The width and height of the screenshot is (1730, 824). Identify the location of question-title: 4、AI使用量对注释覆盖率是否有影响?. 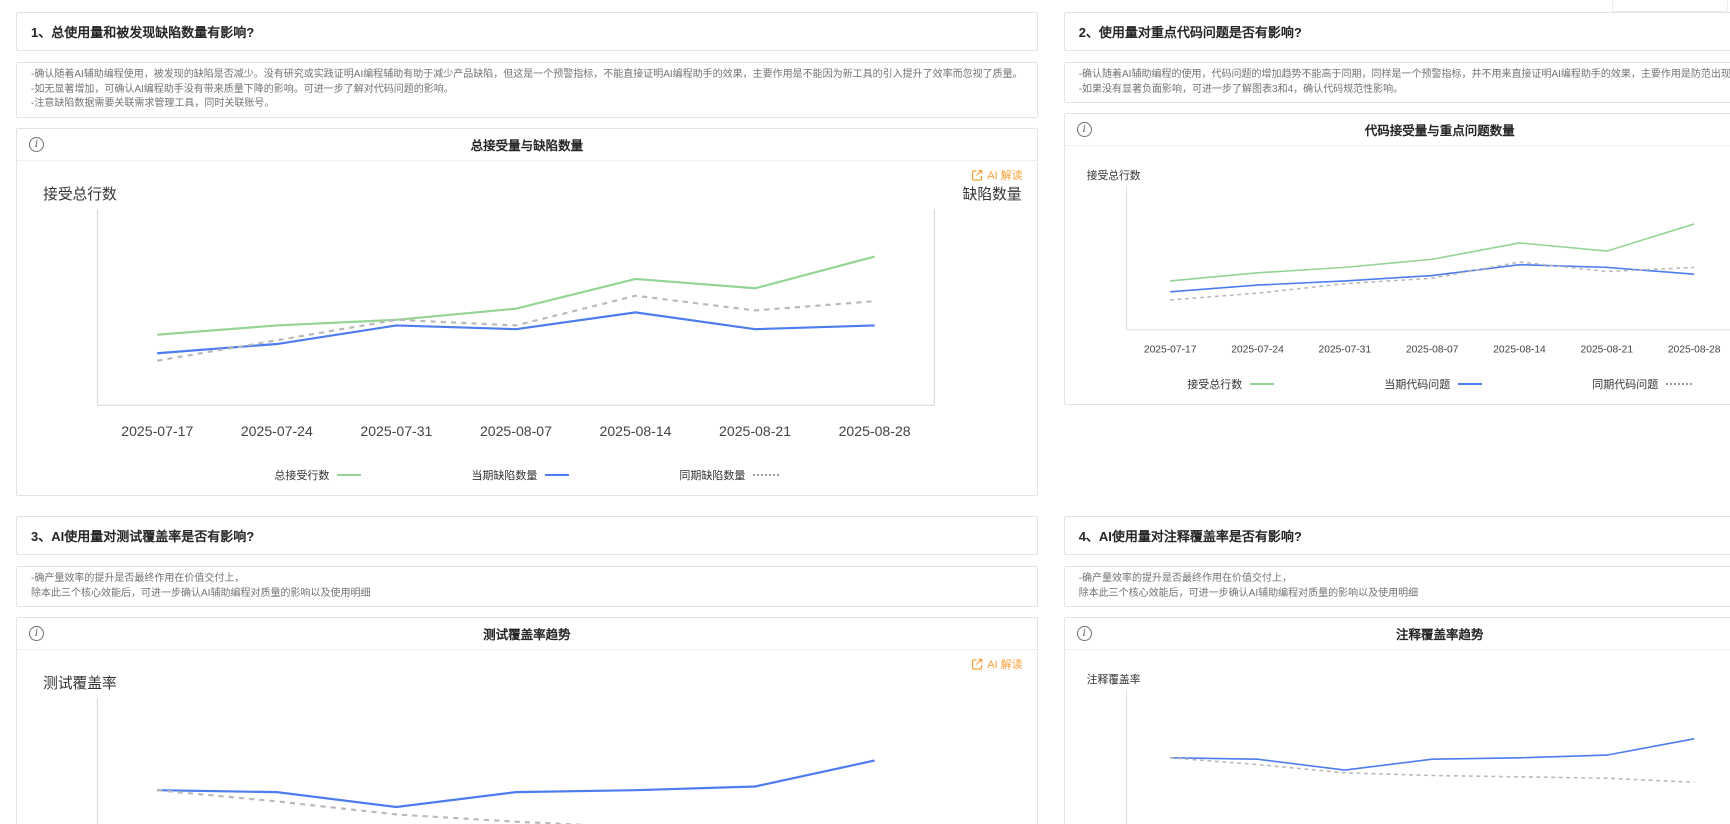
(1396, 536).